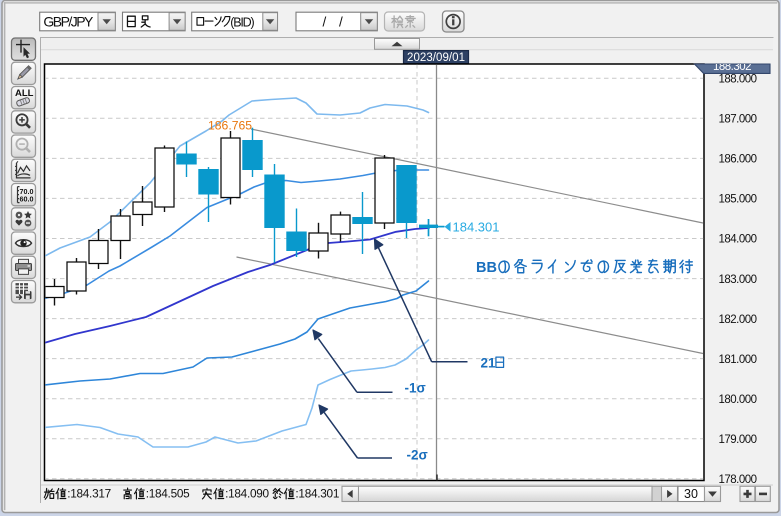 This screenshot has width=781, height=516. Describe the element at coordinates (436, 58) in the screenshot. I see `svg-text: 2023/09/01` at that location.